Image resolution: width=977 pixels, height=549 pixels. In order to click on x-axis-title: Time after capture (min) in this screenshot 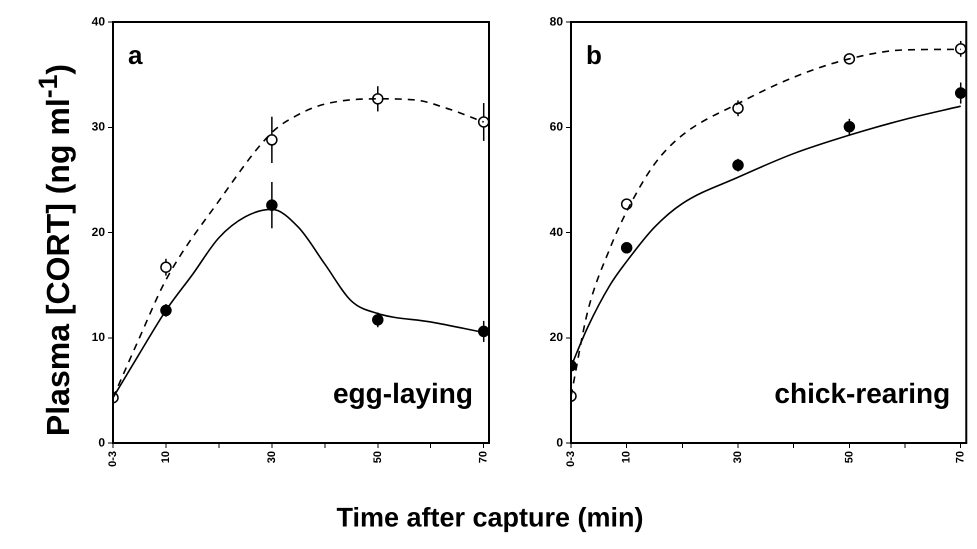, I will do `click(490, 518)`.